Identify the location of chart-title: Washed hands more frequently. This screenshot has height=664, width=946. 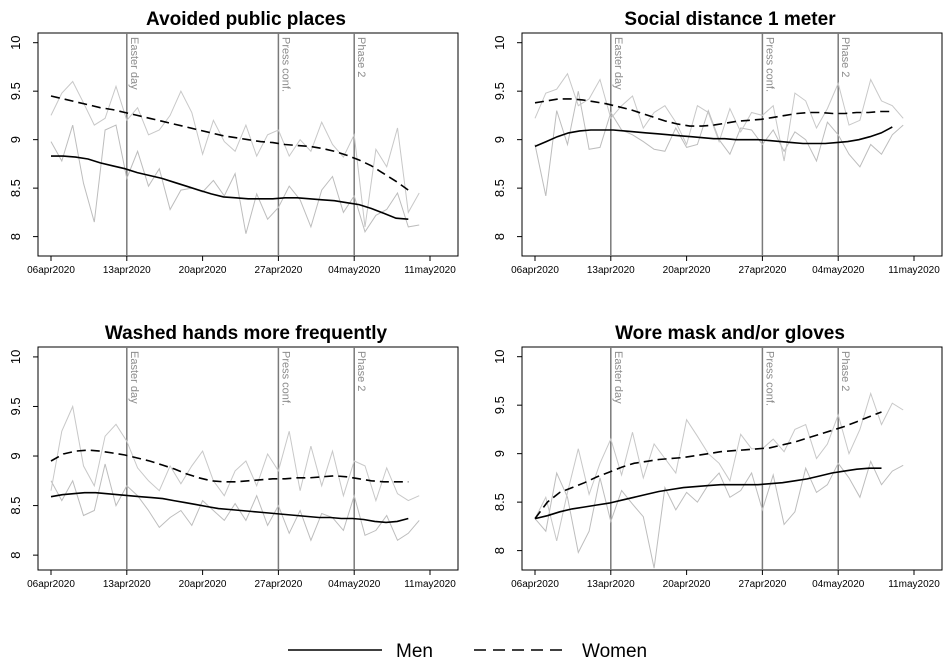
(246, 333).